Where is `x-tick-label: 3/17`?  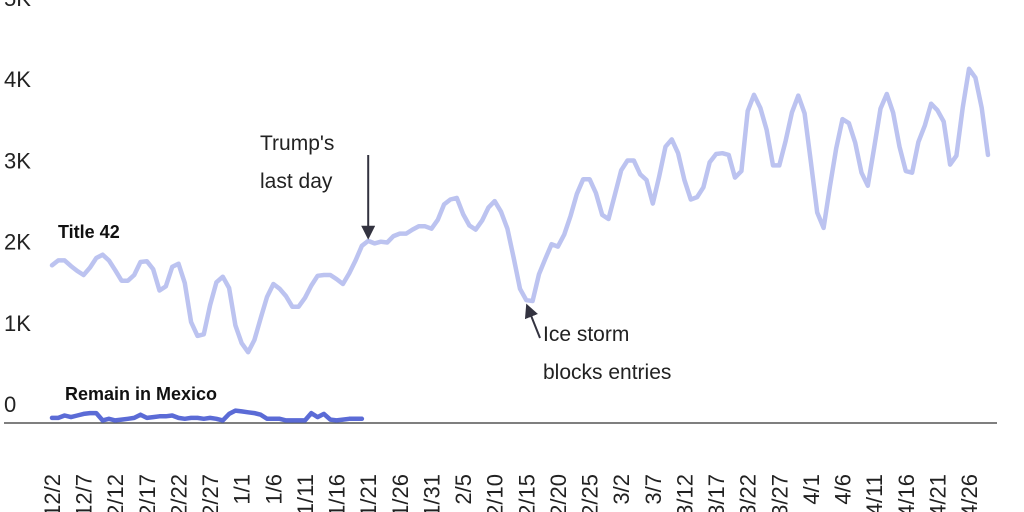 x-tick-label: 3/17 is located at coordinates (716, 493).